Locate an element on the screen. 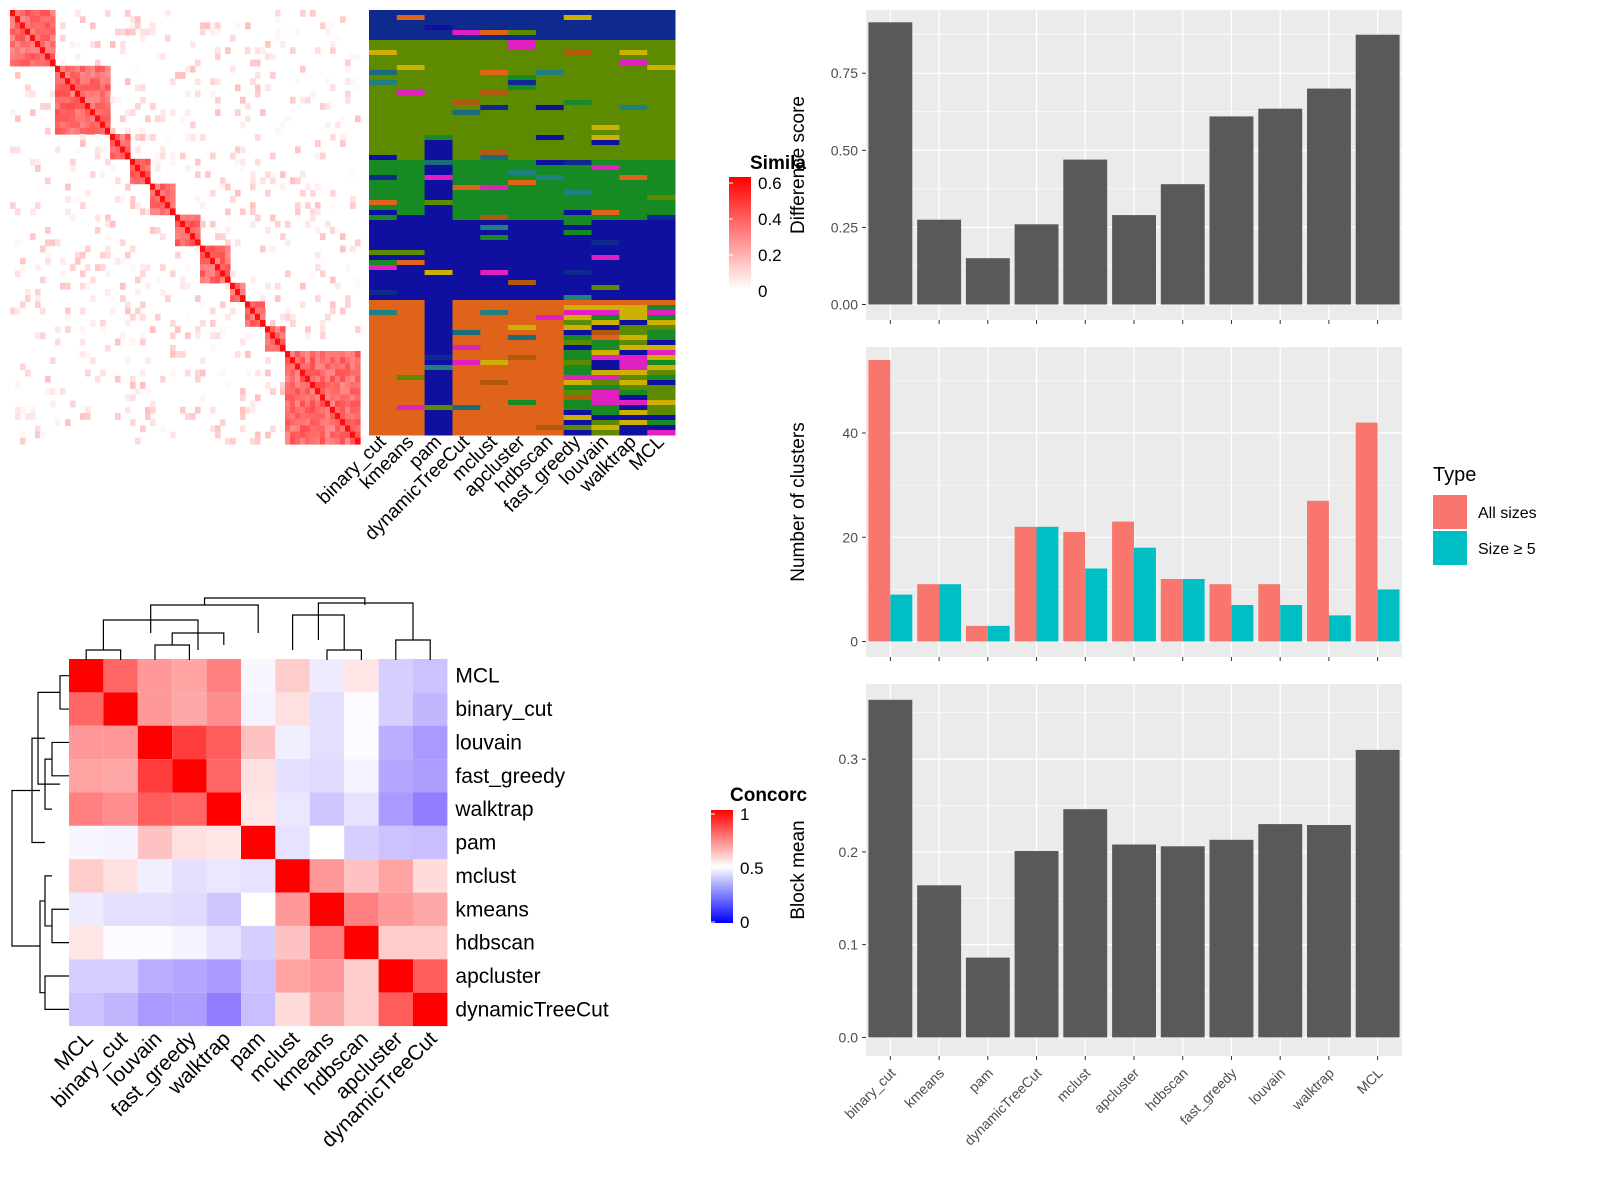  x-tick-label: mclust is located at coordinates (1073, 1085).